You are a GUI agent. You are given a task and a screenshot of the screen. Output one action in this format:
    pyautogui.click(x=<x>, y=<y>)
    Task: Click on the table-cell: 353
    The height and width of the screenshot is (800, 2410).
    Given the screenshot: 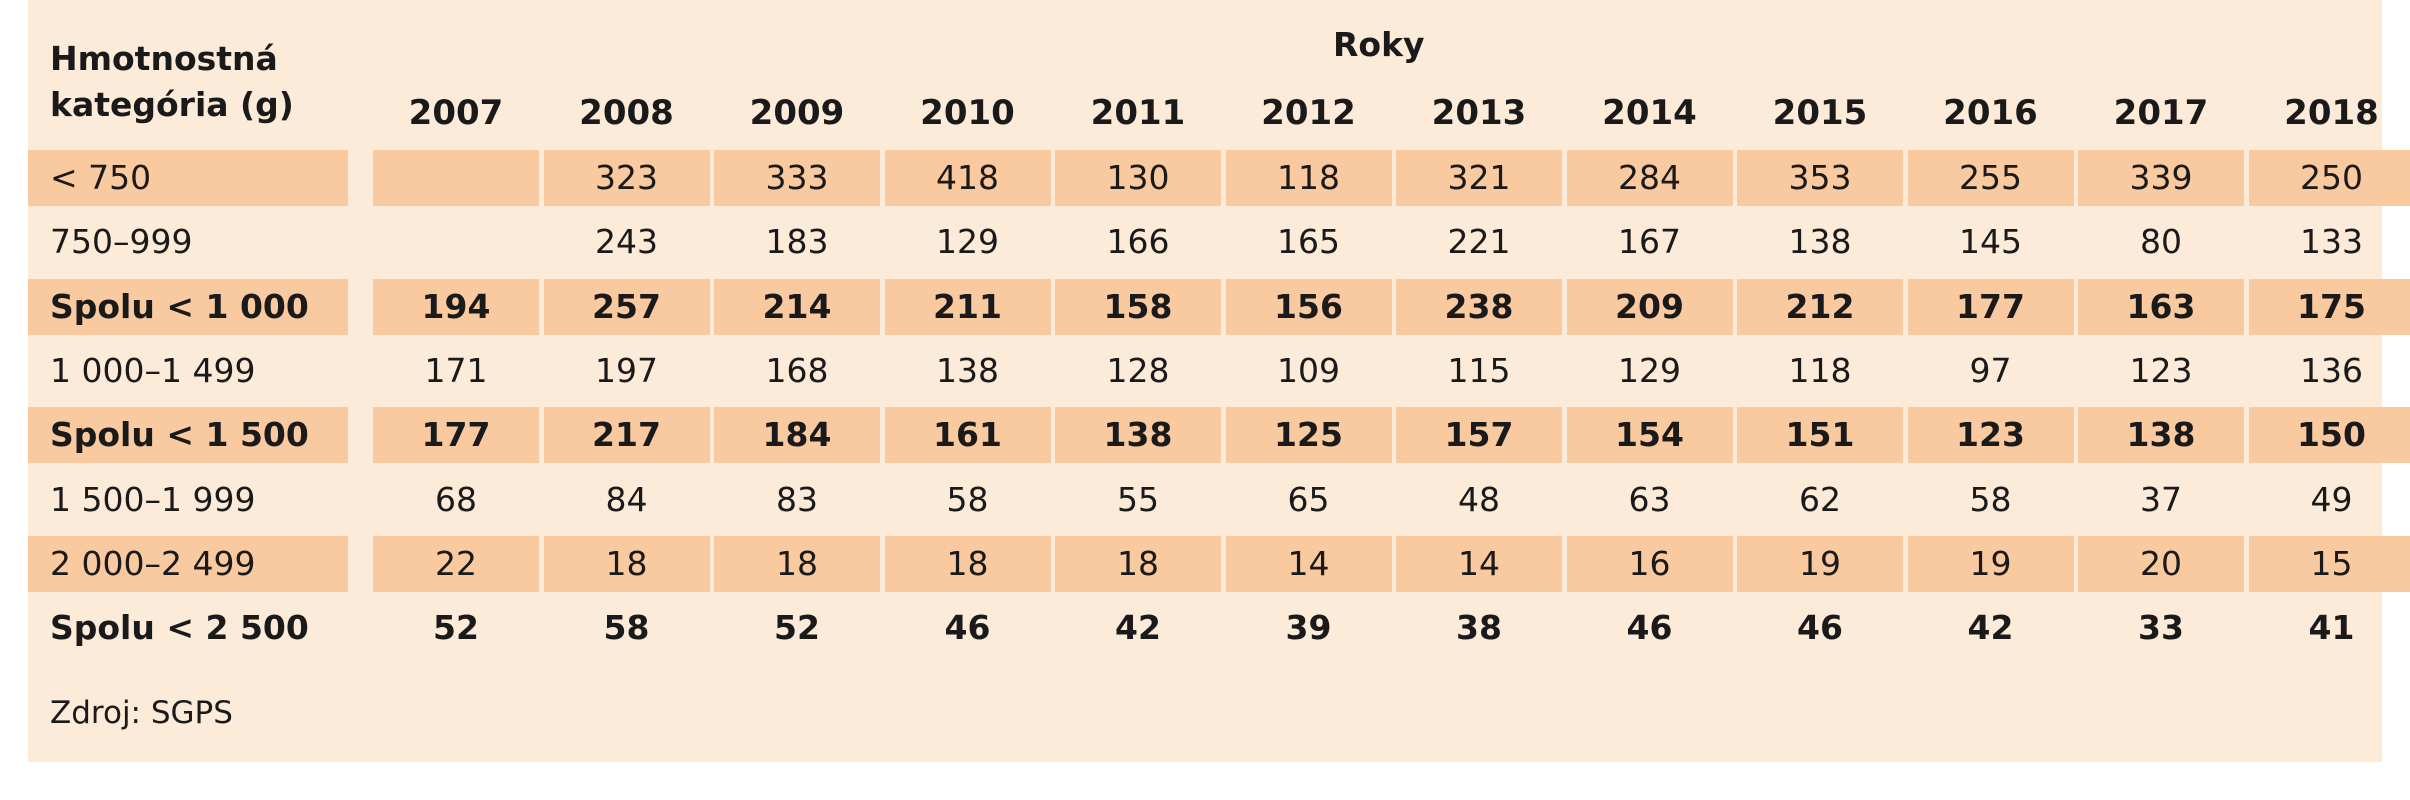 What is the action you would take?
    pyautogui.click(x=1820, y=178)
    